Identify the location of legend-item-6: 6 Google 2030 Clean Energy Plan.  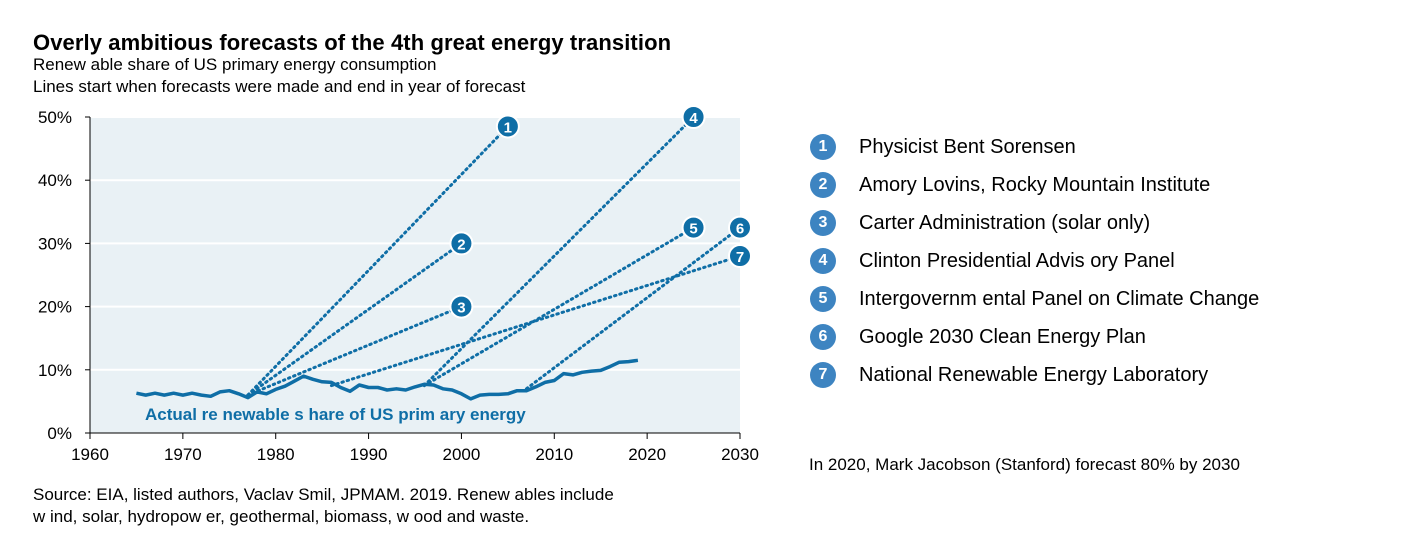
(1034, 337).